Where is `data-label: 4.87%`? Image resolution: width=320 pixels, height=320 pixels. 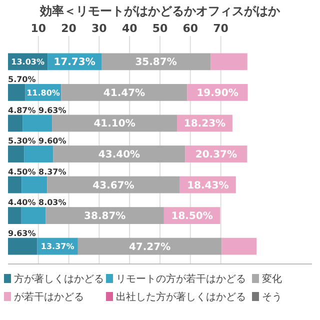
data-label: 4.87% is located at coordinates (22, 110).